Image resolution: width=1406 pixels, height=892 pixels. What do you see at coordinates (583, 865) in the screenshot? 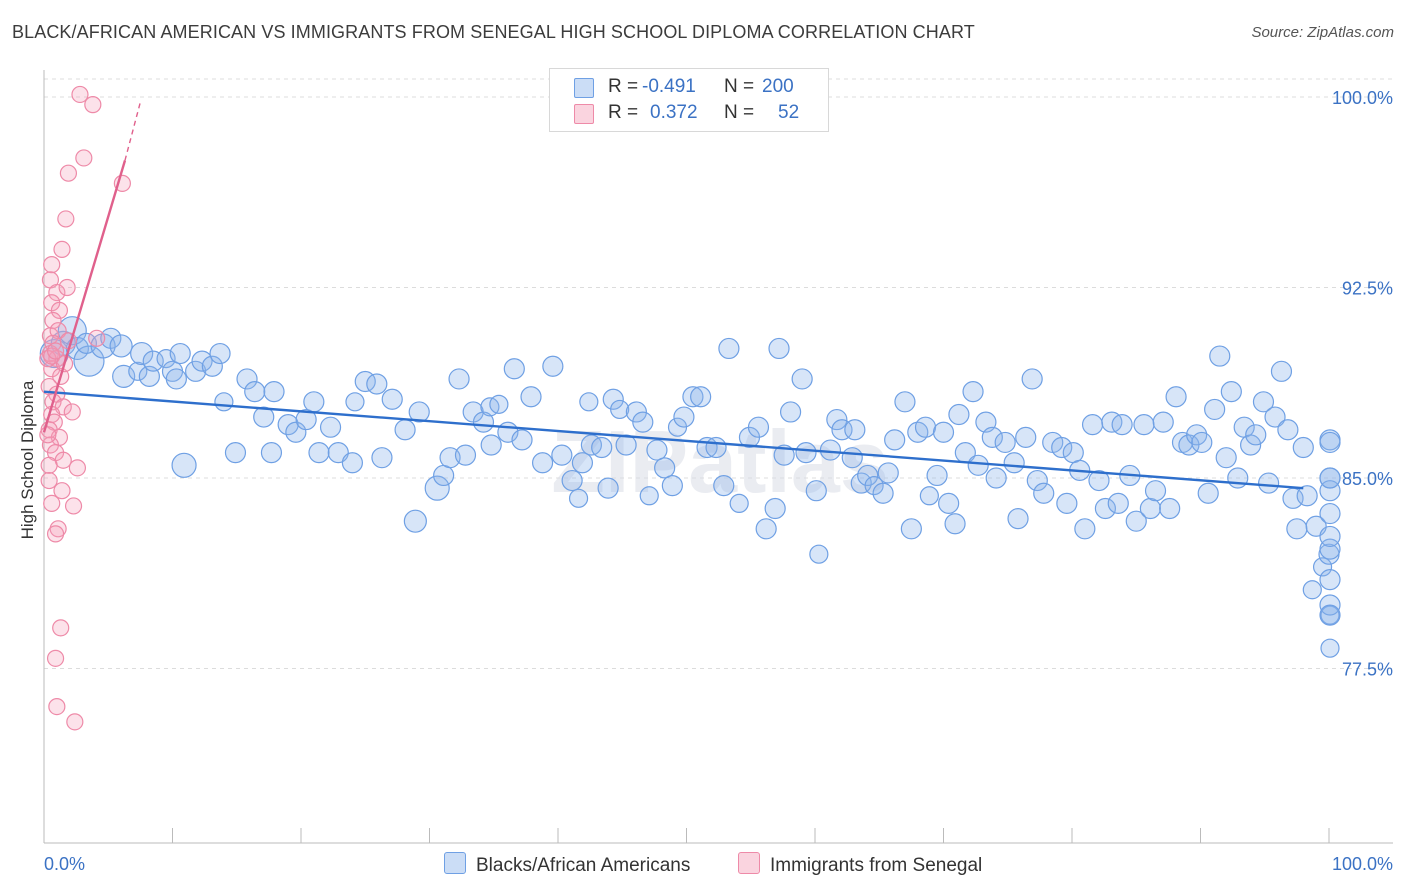
I see `legend-label-blacks: Blacks/African Americans` at bounding box center [583, 865].